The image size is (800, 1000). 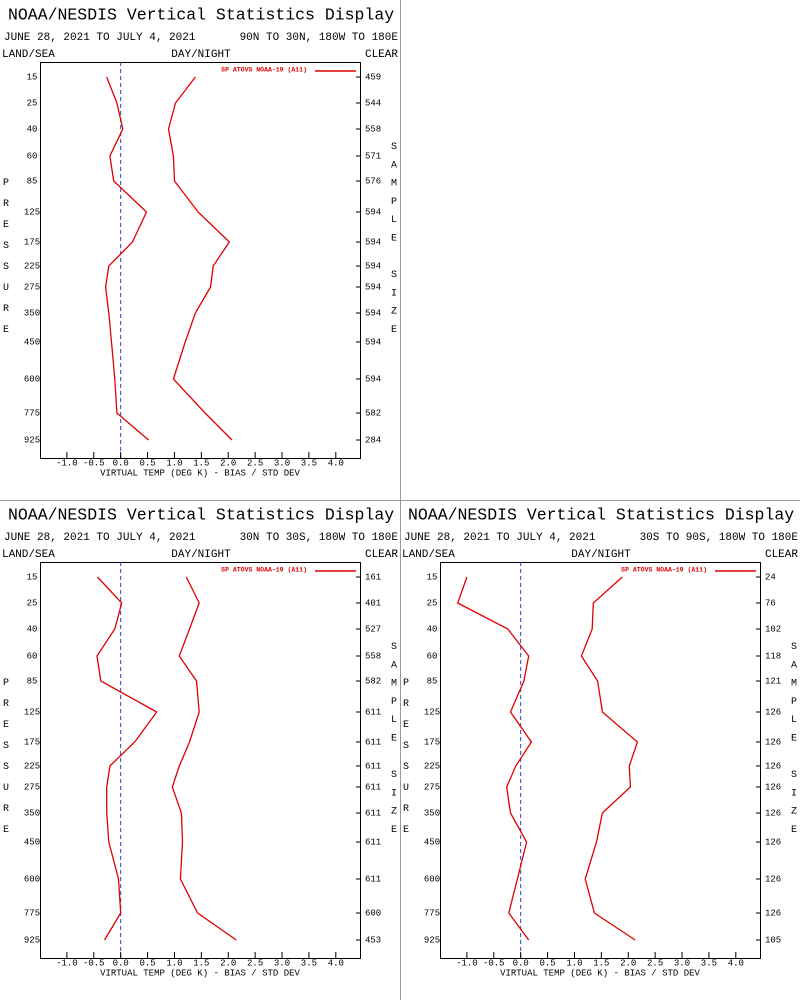 What do you see at coordinates (373, 603) in the screenshot?
I see `sample-size: 401` at bounding box center [373, 603].